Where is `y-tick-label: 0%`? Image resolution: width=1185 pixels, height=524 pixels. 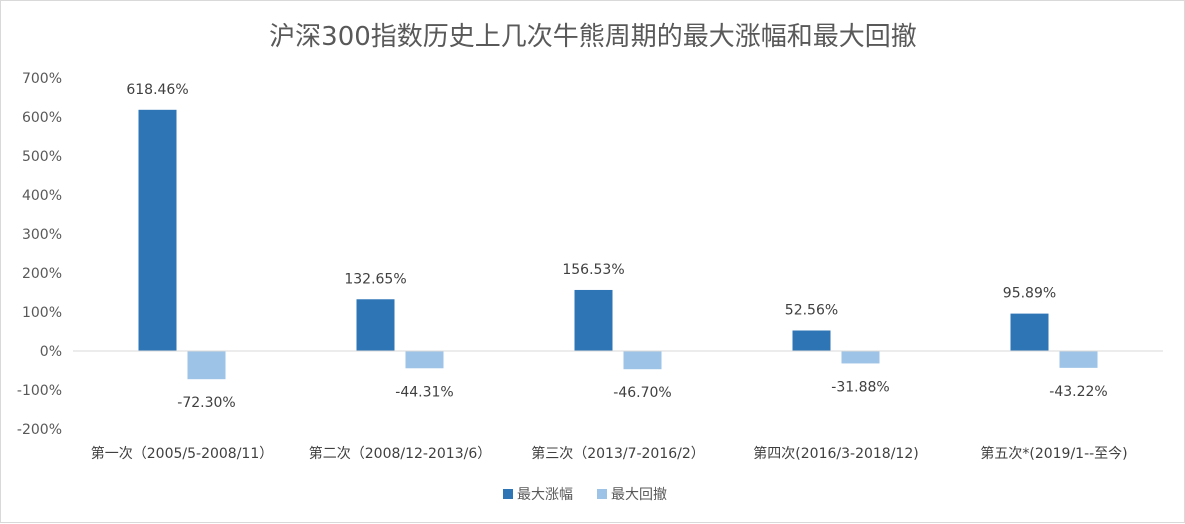 y-tick-label: 0% is located at coordinates (51, 352).